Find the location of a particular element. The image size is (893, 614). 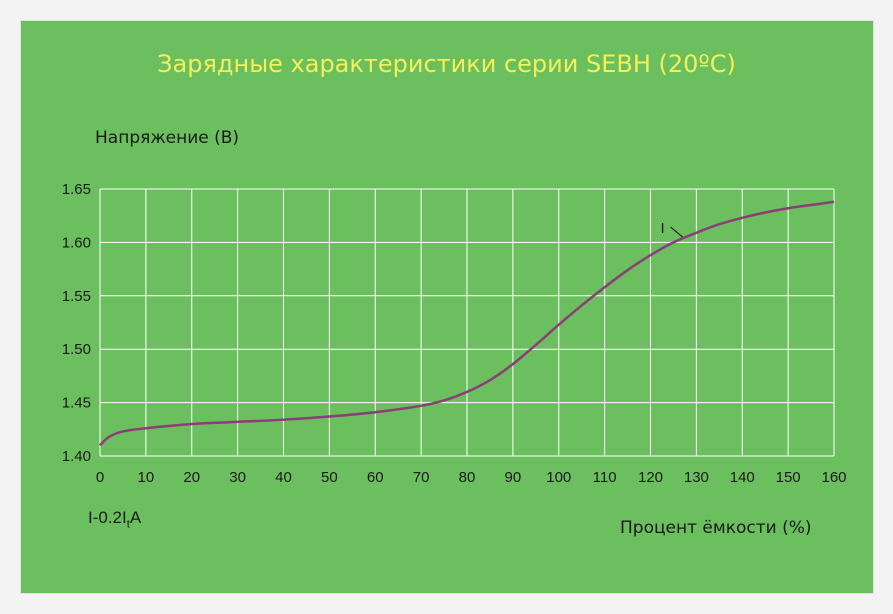

x-tick-label: 0 is located at coordinates (100, 477).